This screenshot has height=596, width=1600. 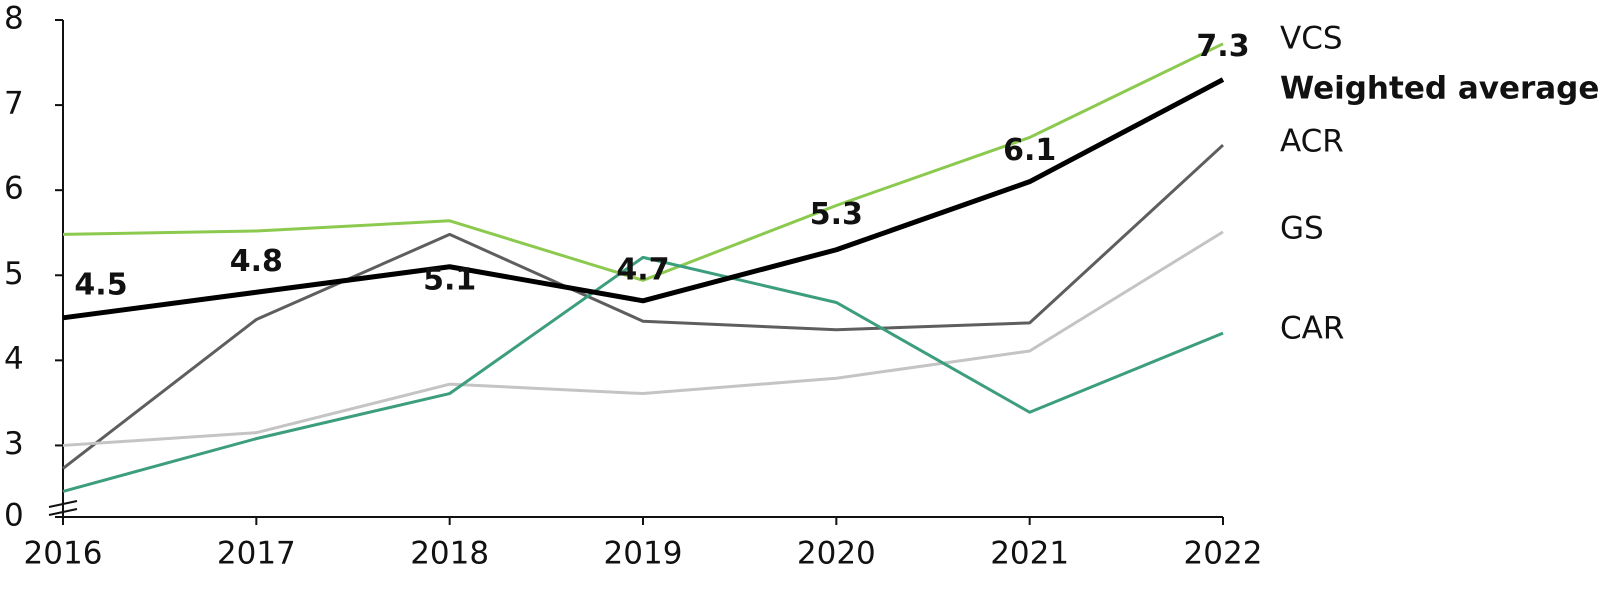 I want to click on y-tick-label: 4, so click(x=14, y=359).